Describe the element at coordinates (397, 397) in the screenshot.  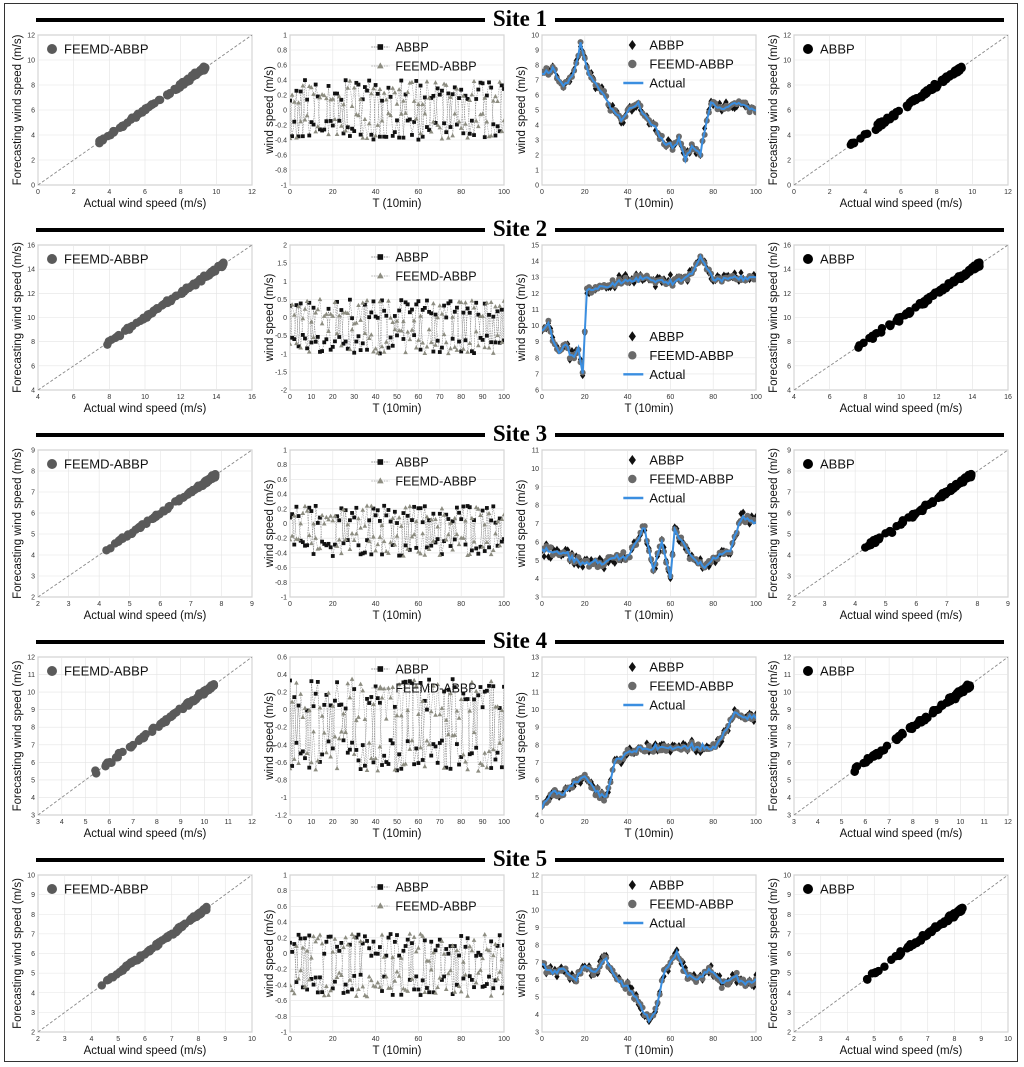
I see `x-tick-label: 50` at that location.